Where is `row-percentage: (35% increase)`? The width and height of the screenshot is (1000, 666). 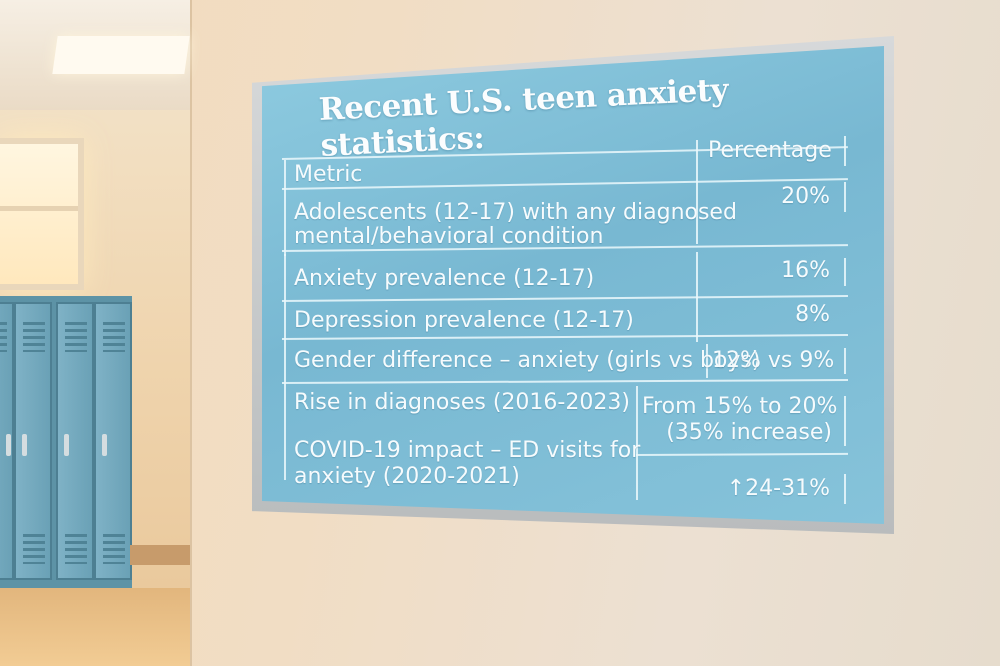 row-percentage: (35% increase) is located at coordinates (749, 432).